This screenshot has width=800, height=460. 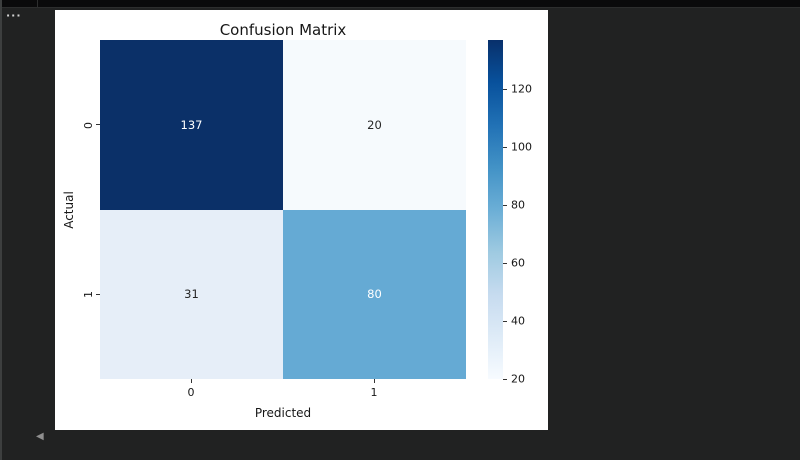 What do you see at coordinates (283, 413) in the screenshot?
I see `x-axis-label: Predicted` at bounding box center [283, 413].